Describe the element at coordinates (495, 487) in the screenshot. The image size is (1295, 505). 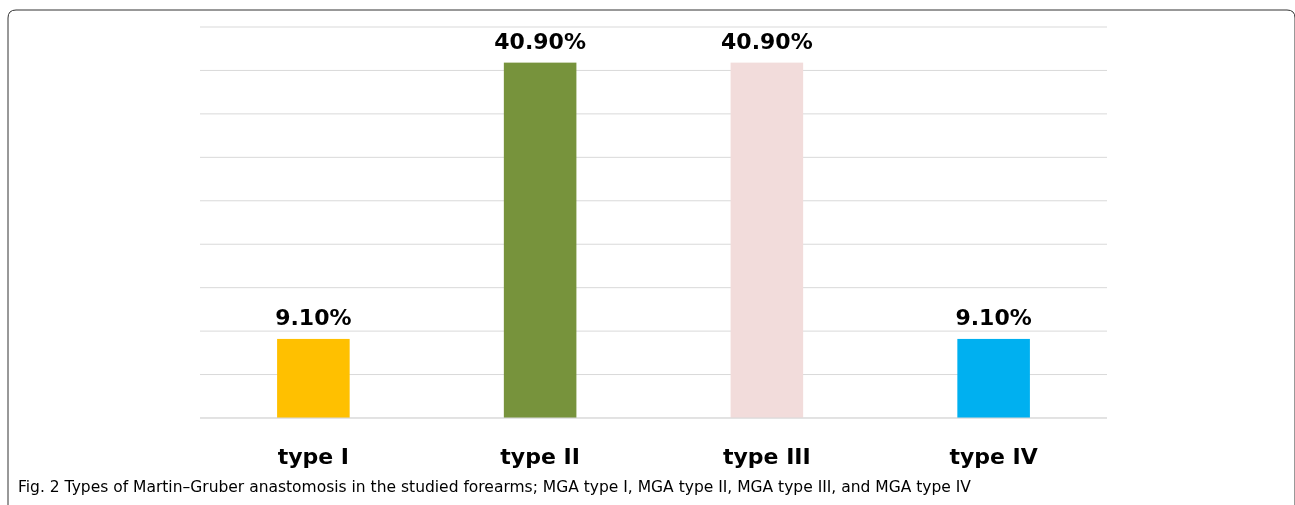
I see `caption: Fig. 2 Types of Martin–Gruber anastomosis in the studied forearms; MGA type I, MGA type II, MGA type III, and MGA type IV` at that location.